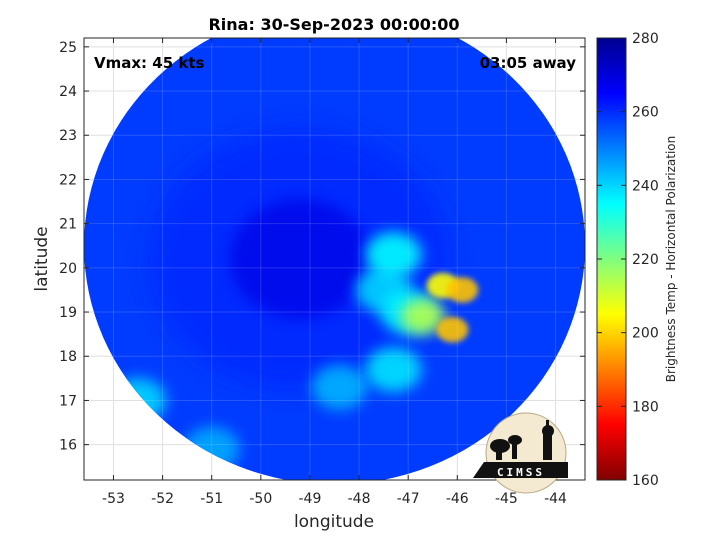  Describe the element at coordinates (68, 313) in the screenshot. I see `y-tick-label: 19` at that location.